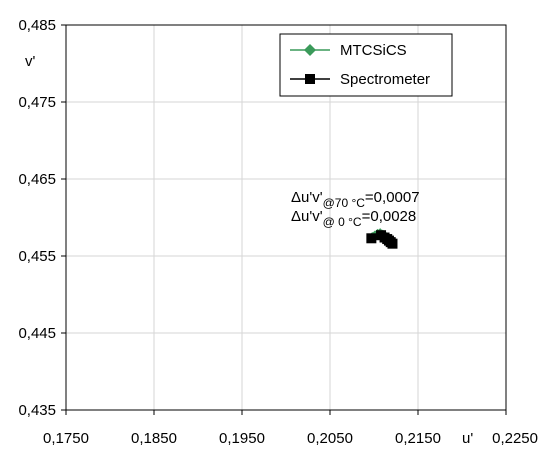 This screenshot has height=459, width=540. Describe the element at coordinates (66, 438) in the screenshot. I see `x-tick-label: 0,1750` at that location.